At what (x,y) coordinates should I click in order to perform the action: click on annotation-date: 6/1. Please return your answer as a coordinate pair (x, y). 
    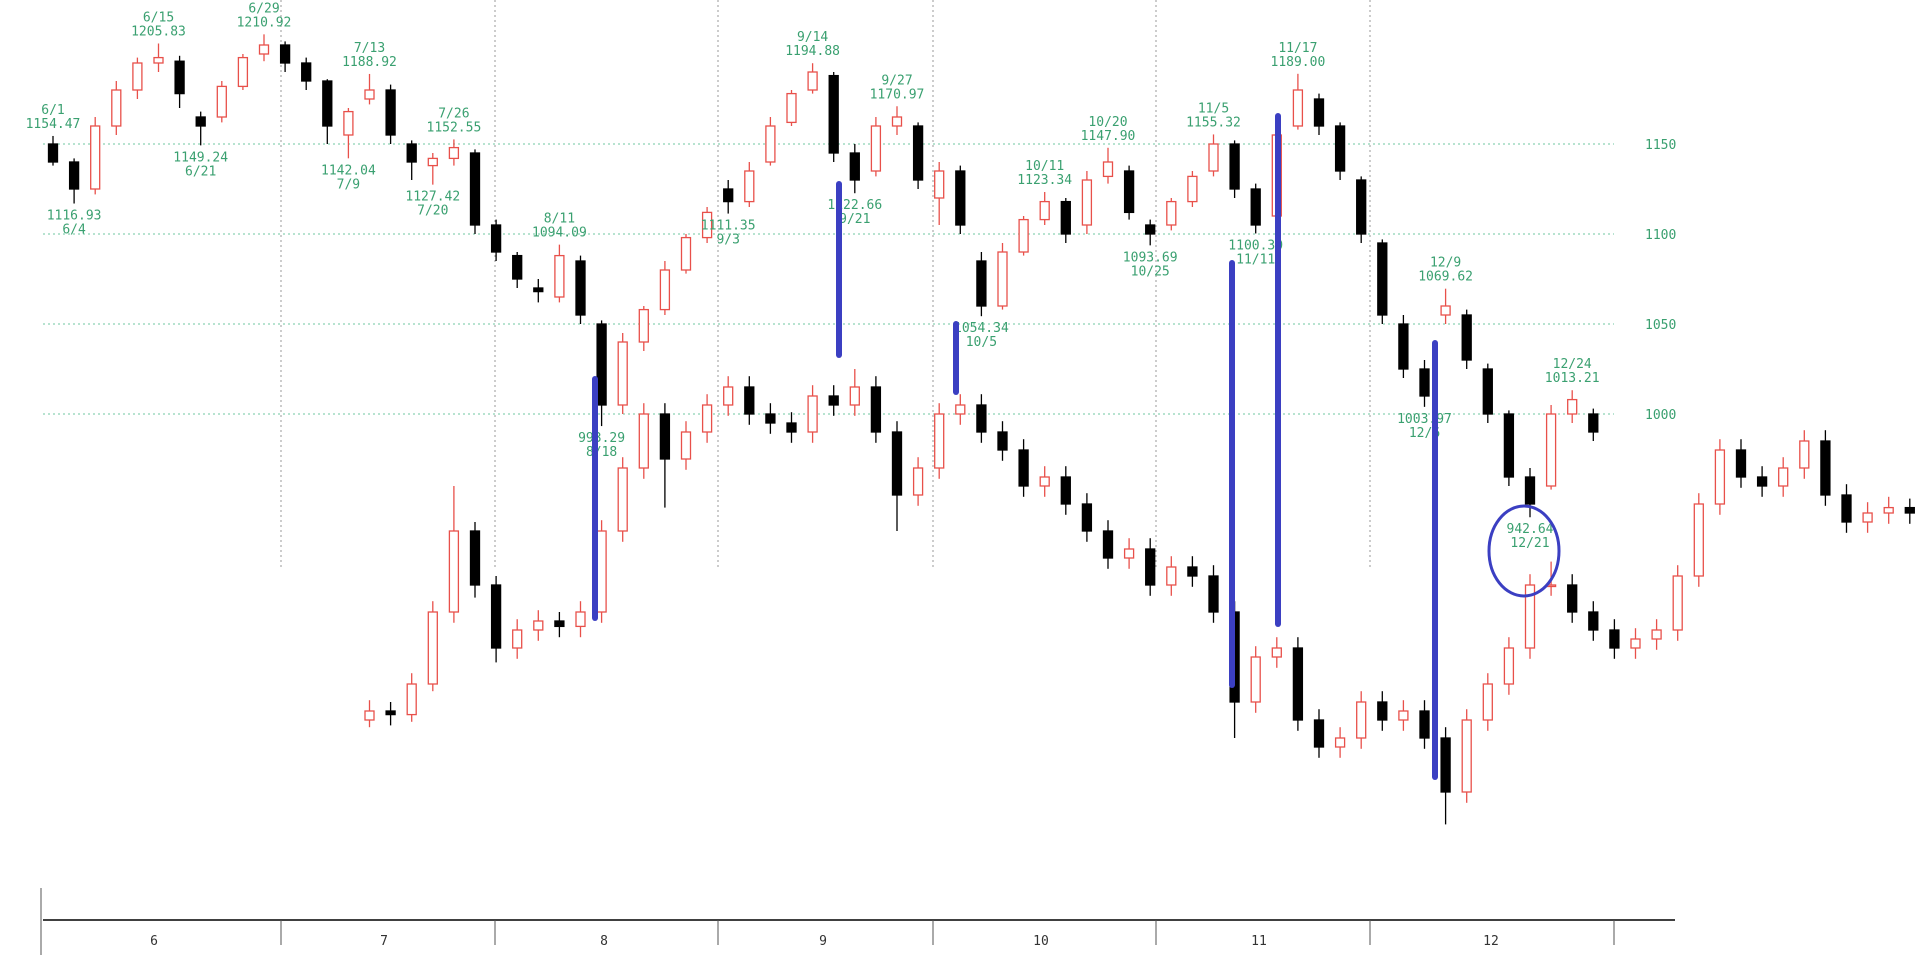
    Looking at the image, I should click on (52, 110).